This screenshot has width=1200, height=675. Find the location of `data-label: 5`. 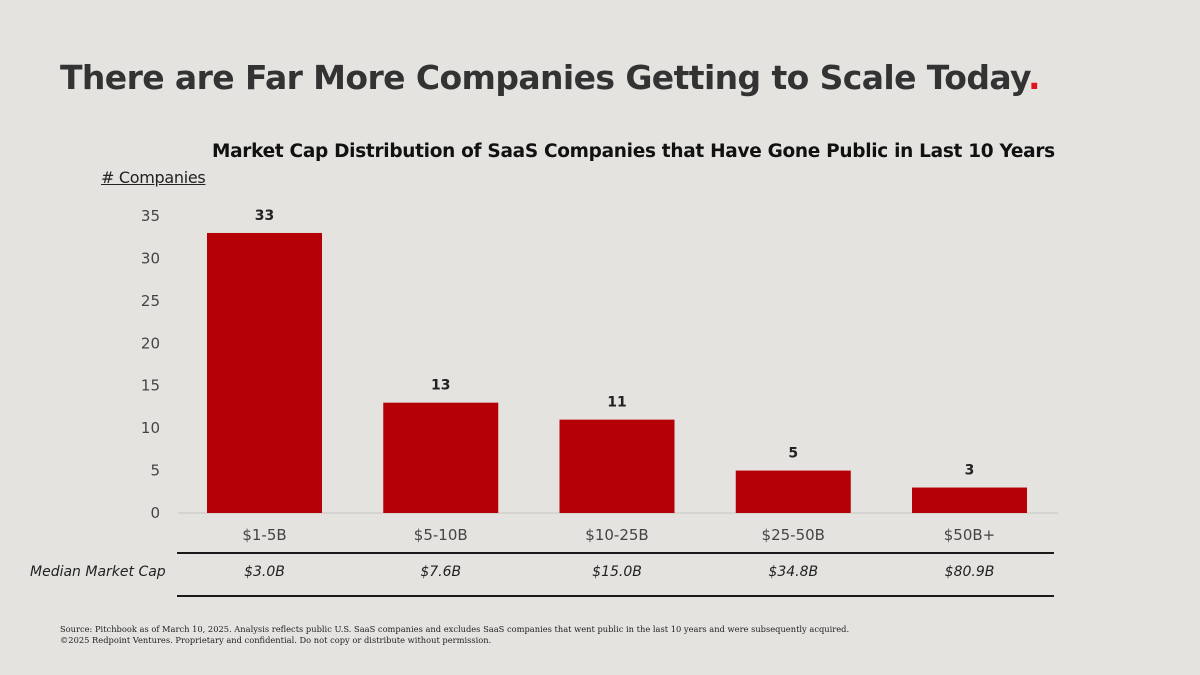

data-label: 5 is located at coordinates (793, 454).